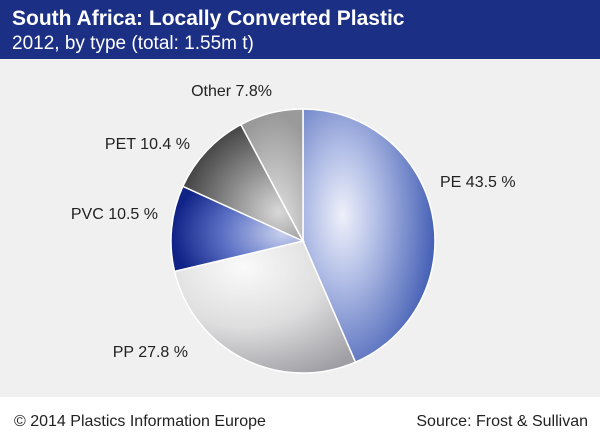 The width and height of the screenshot is (600, 443). I want to click on pie-slice-pet, so click(243, 183).